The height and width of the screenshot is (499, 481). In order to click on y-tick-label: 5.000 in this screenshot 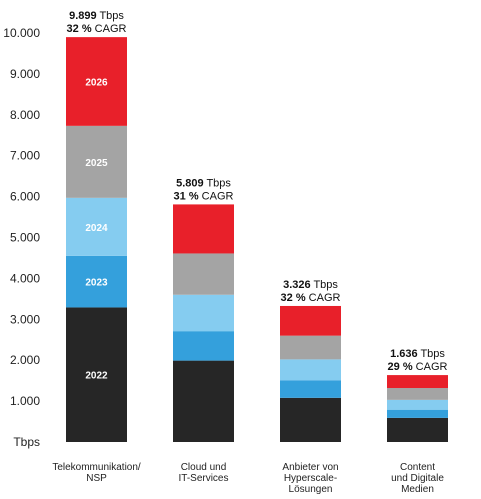, I will do `click(25, 238)`.